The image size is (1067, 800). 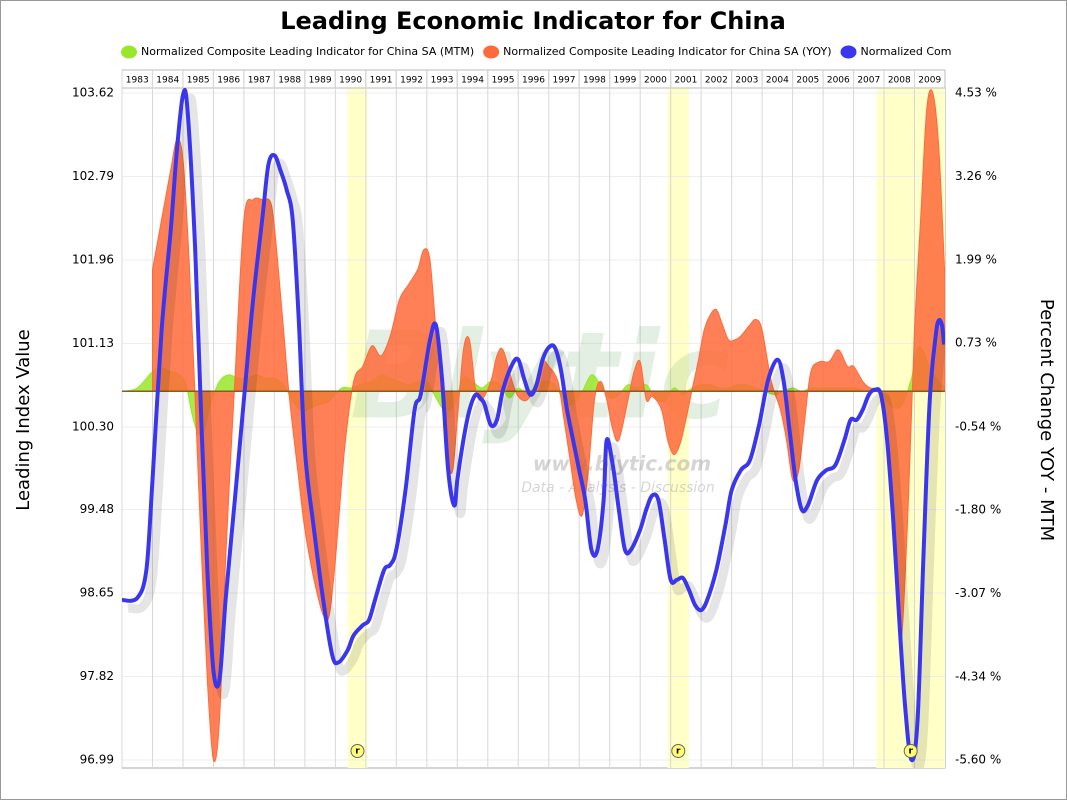 What do you see at coordinates (978, 509) in the screenshot?
I see `y2-tick-label: -1.80 %` at bounding box center [978, 509].